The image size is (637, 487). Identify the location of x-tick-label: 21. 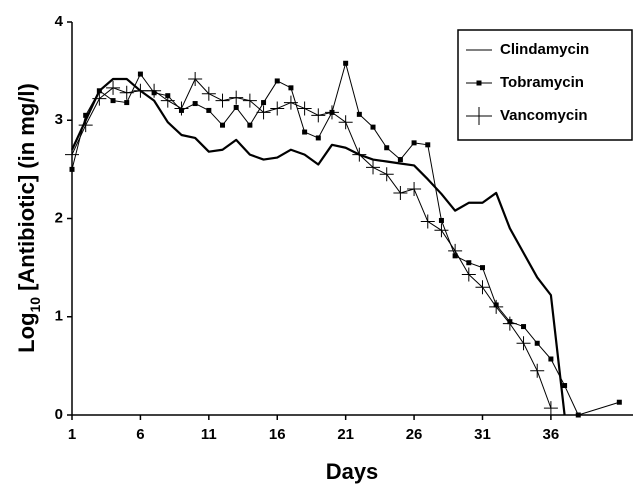
(345, 434).